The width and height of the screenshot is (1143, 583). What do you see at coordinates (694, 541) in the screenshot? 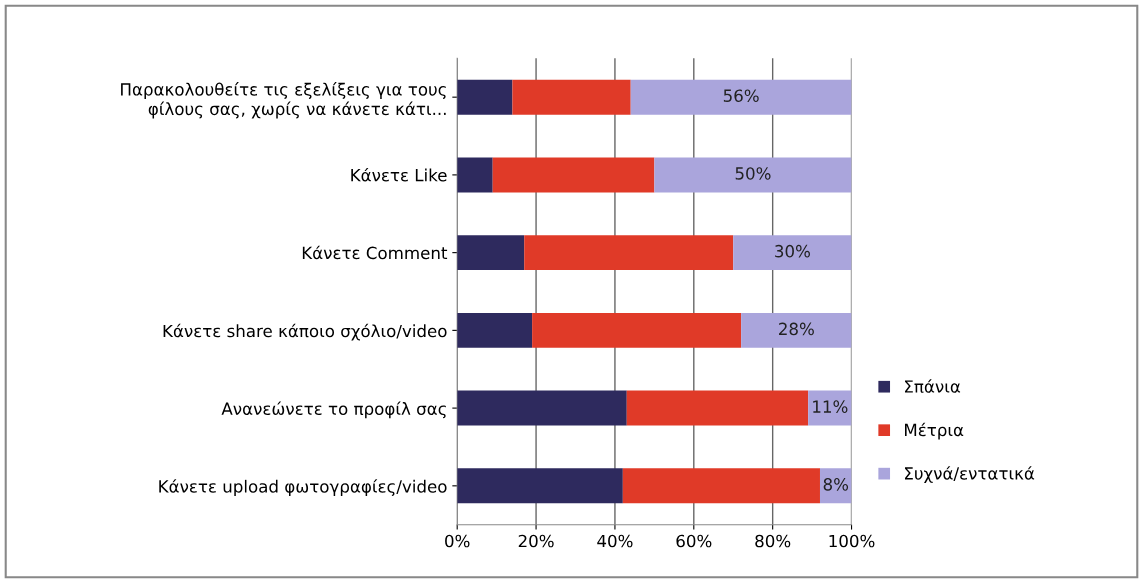
I see `x-tick-label: 60%` at bounding box center [694, 541].